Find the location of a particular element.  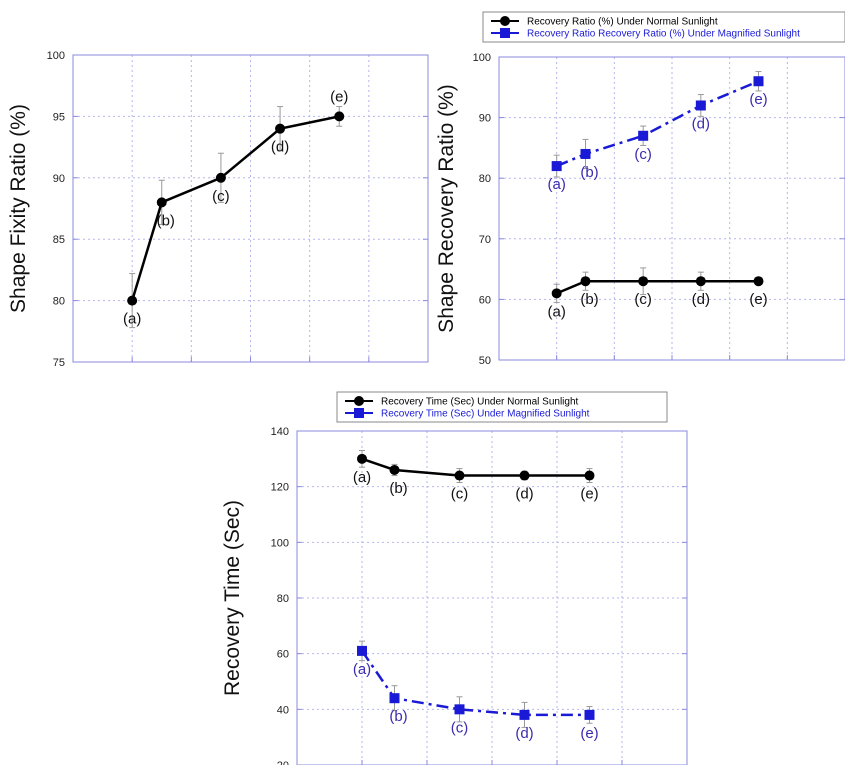

y-tick-label: 85 is located at coordinates (59, 240).